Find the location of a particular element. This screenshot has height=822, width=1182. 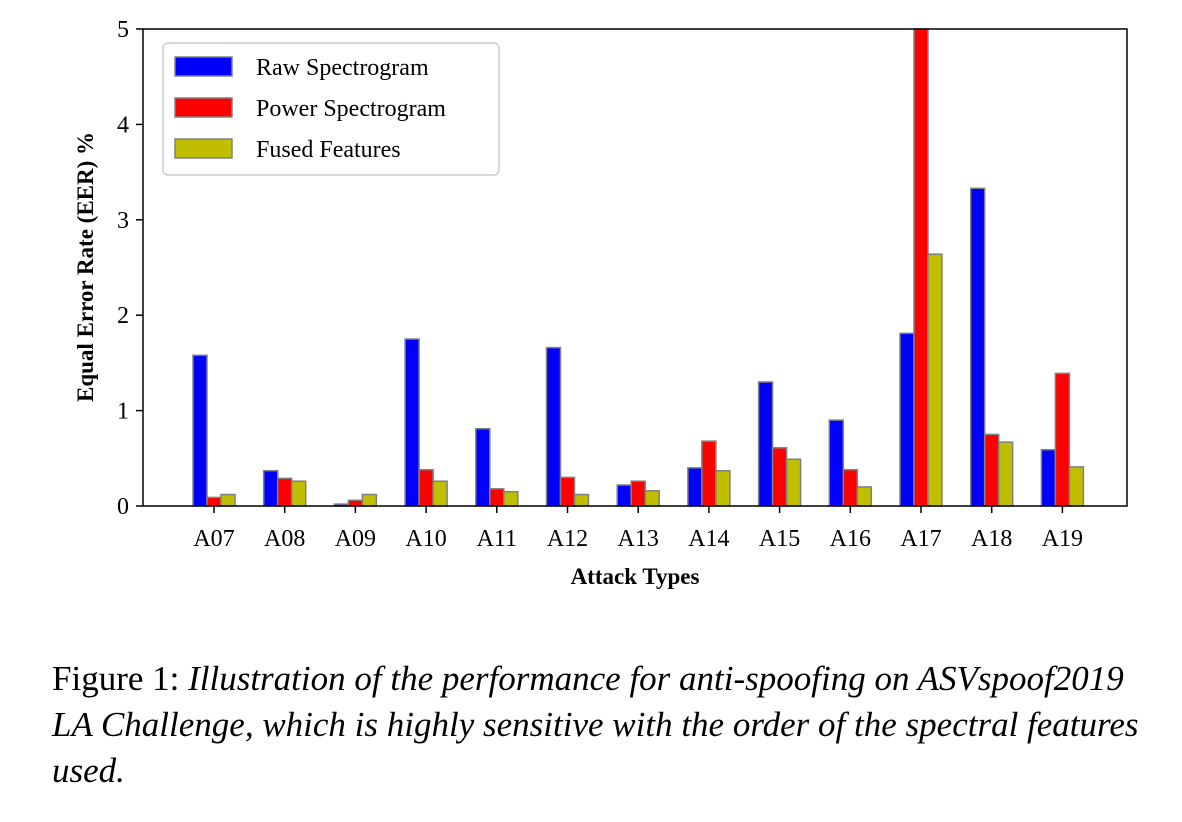

x-tick-label-a17: A17 is located at coordinates (920, 539).